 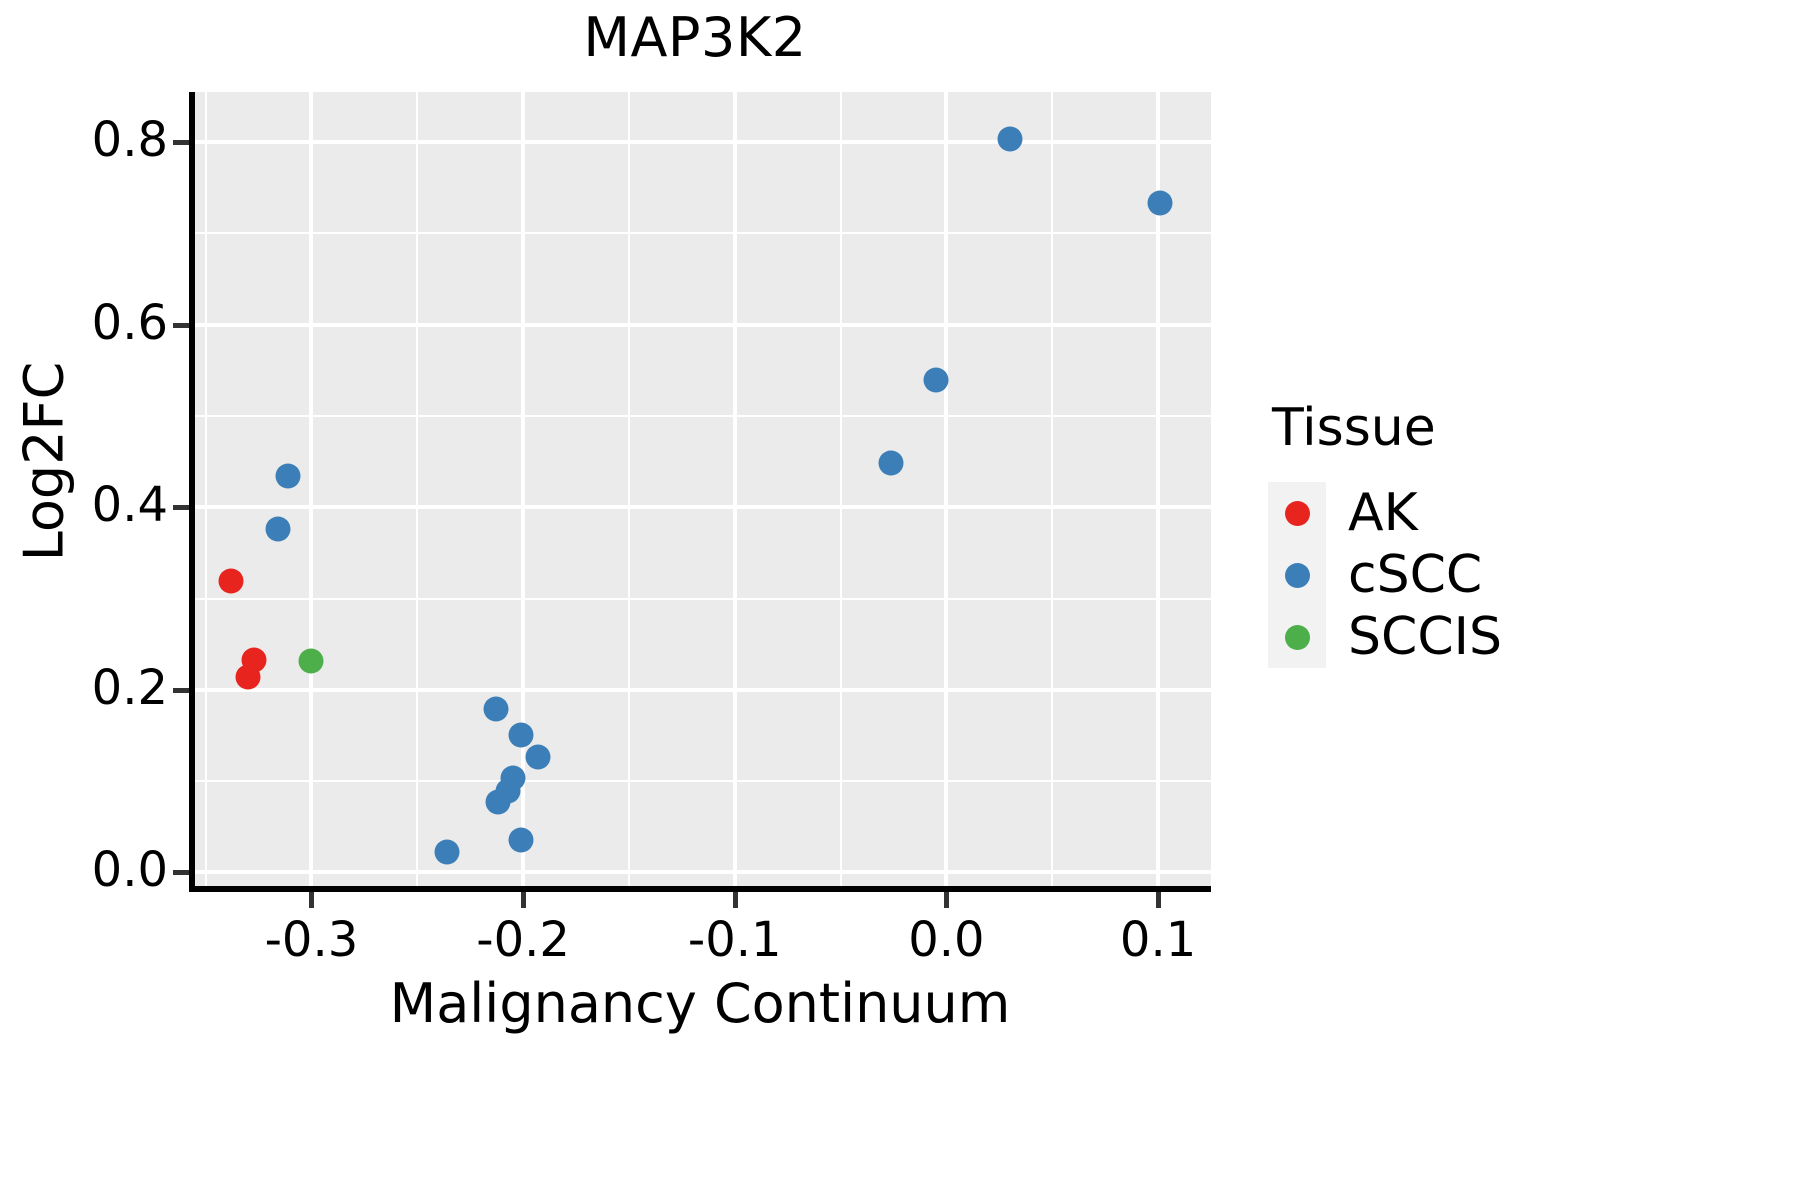 What do you see at coordinates (700, 1003) in the screenshot?
I see `x-axis-title: Malignancy Continuum` at bounding box center [700, 1003].